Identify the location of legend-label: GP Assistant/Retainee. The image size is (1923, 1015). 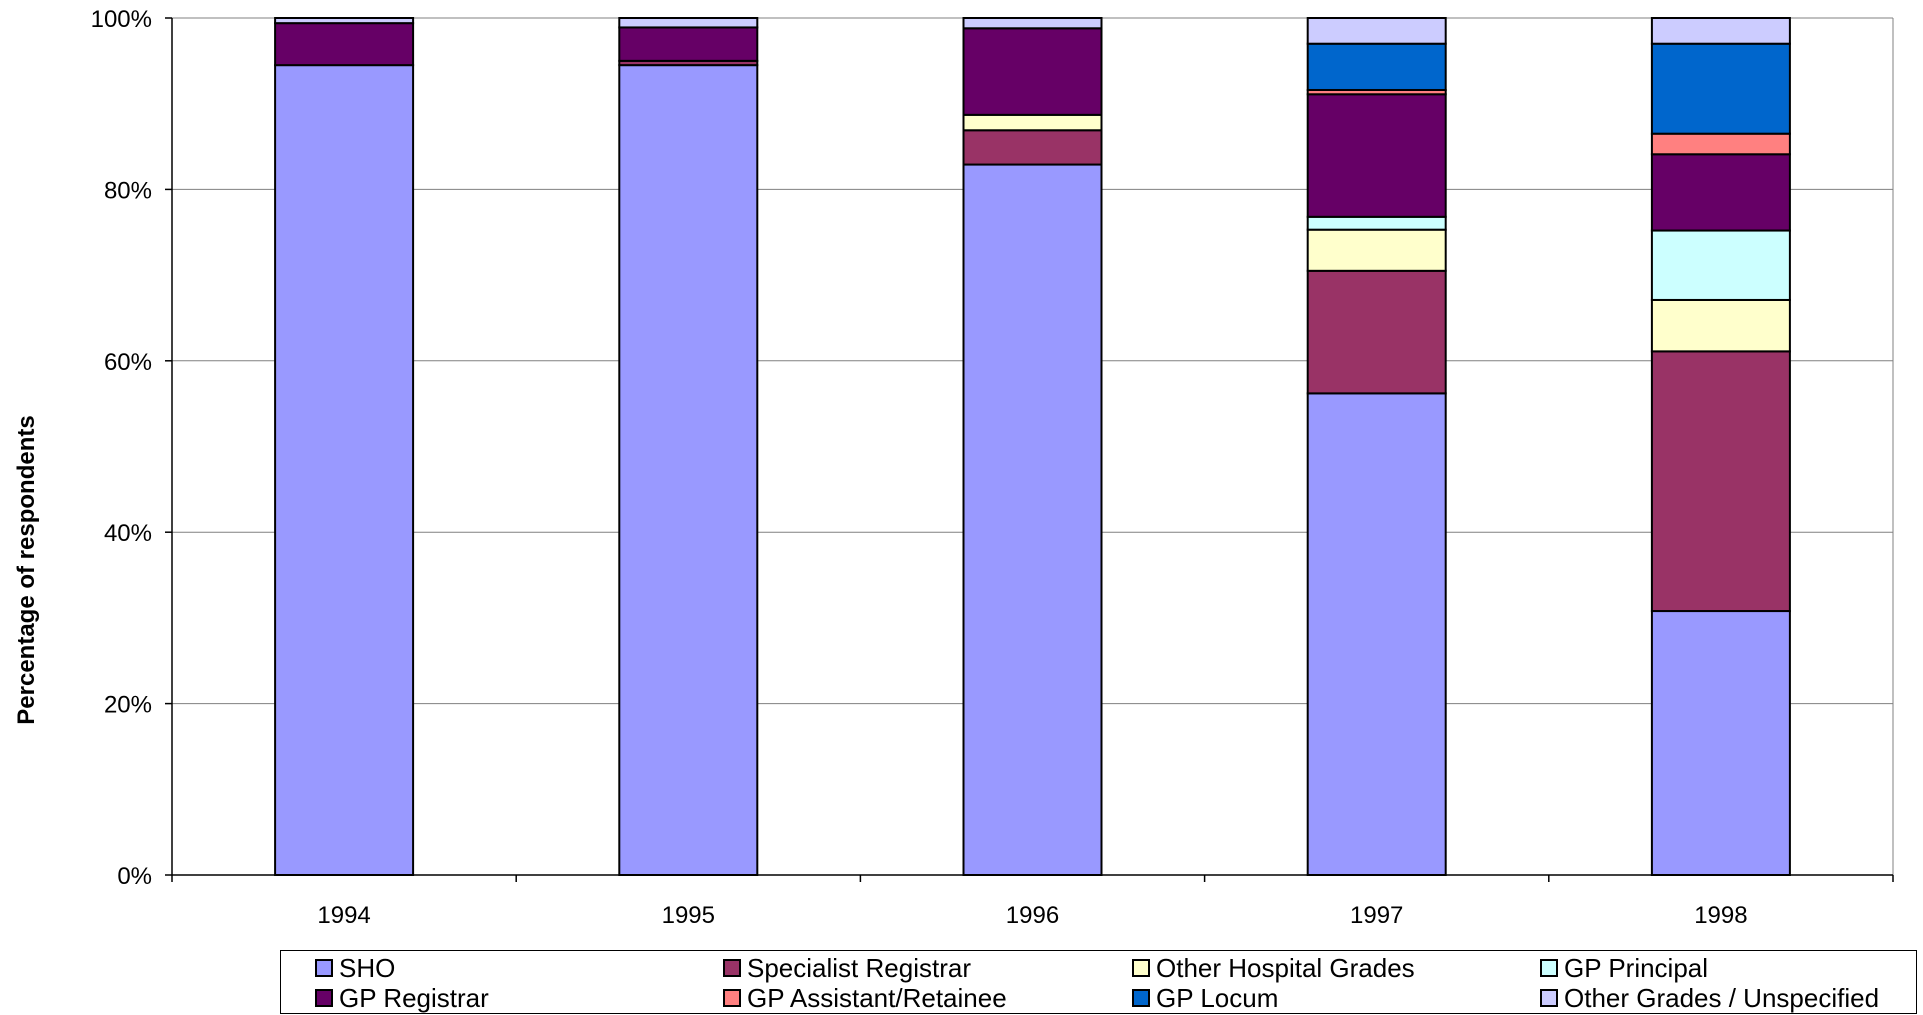
(877, 997).